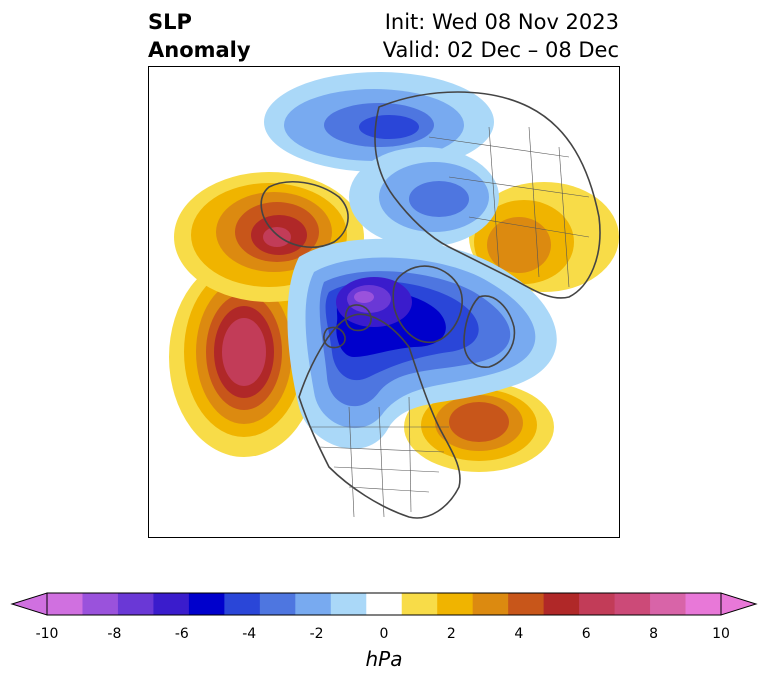 This screenshot has height=684, width=768. I want to click on anomaly-arctic-low, so click(422, 343).